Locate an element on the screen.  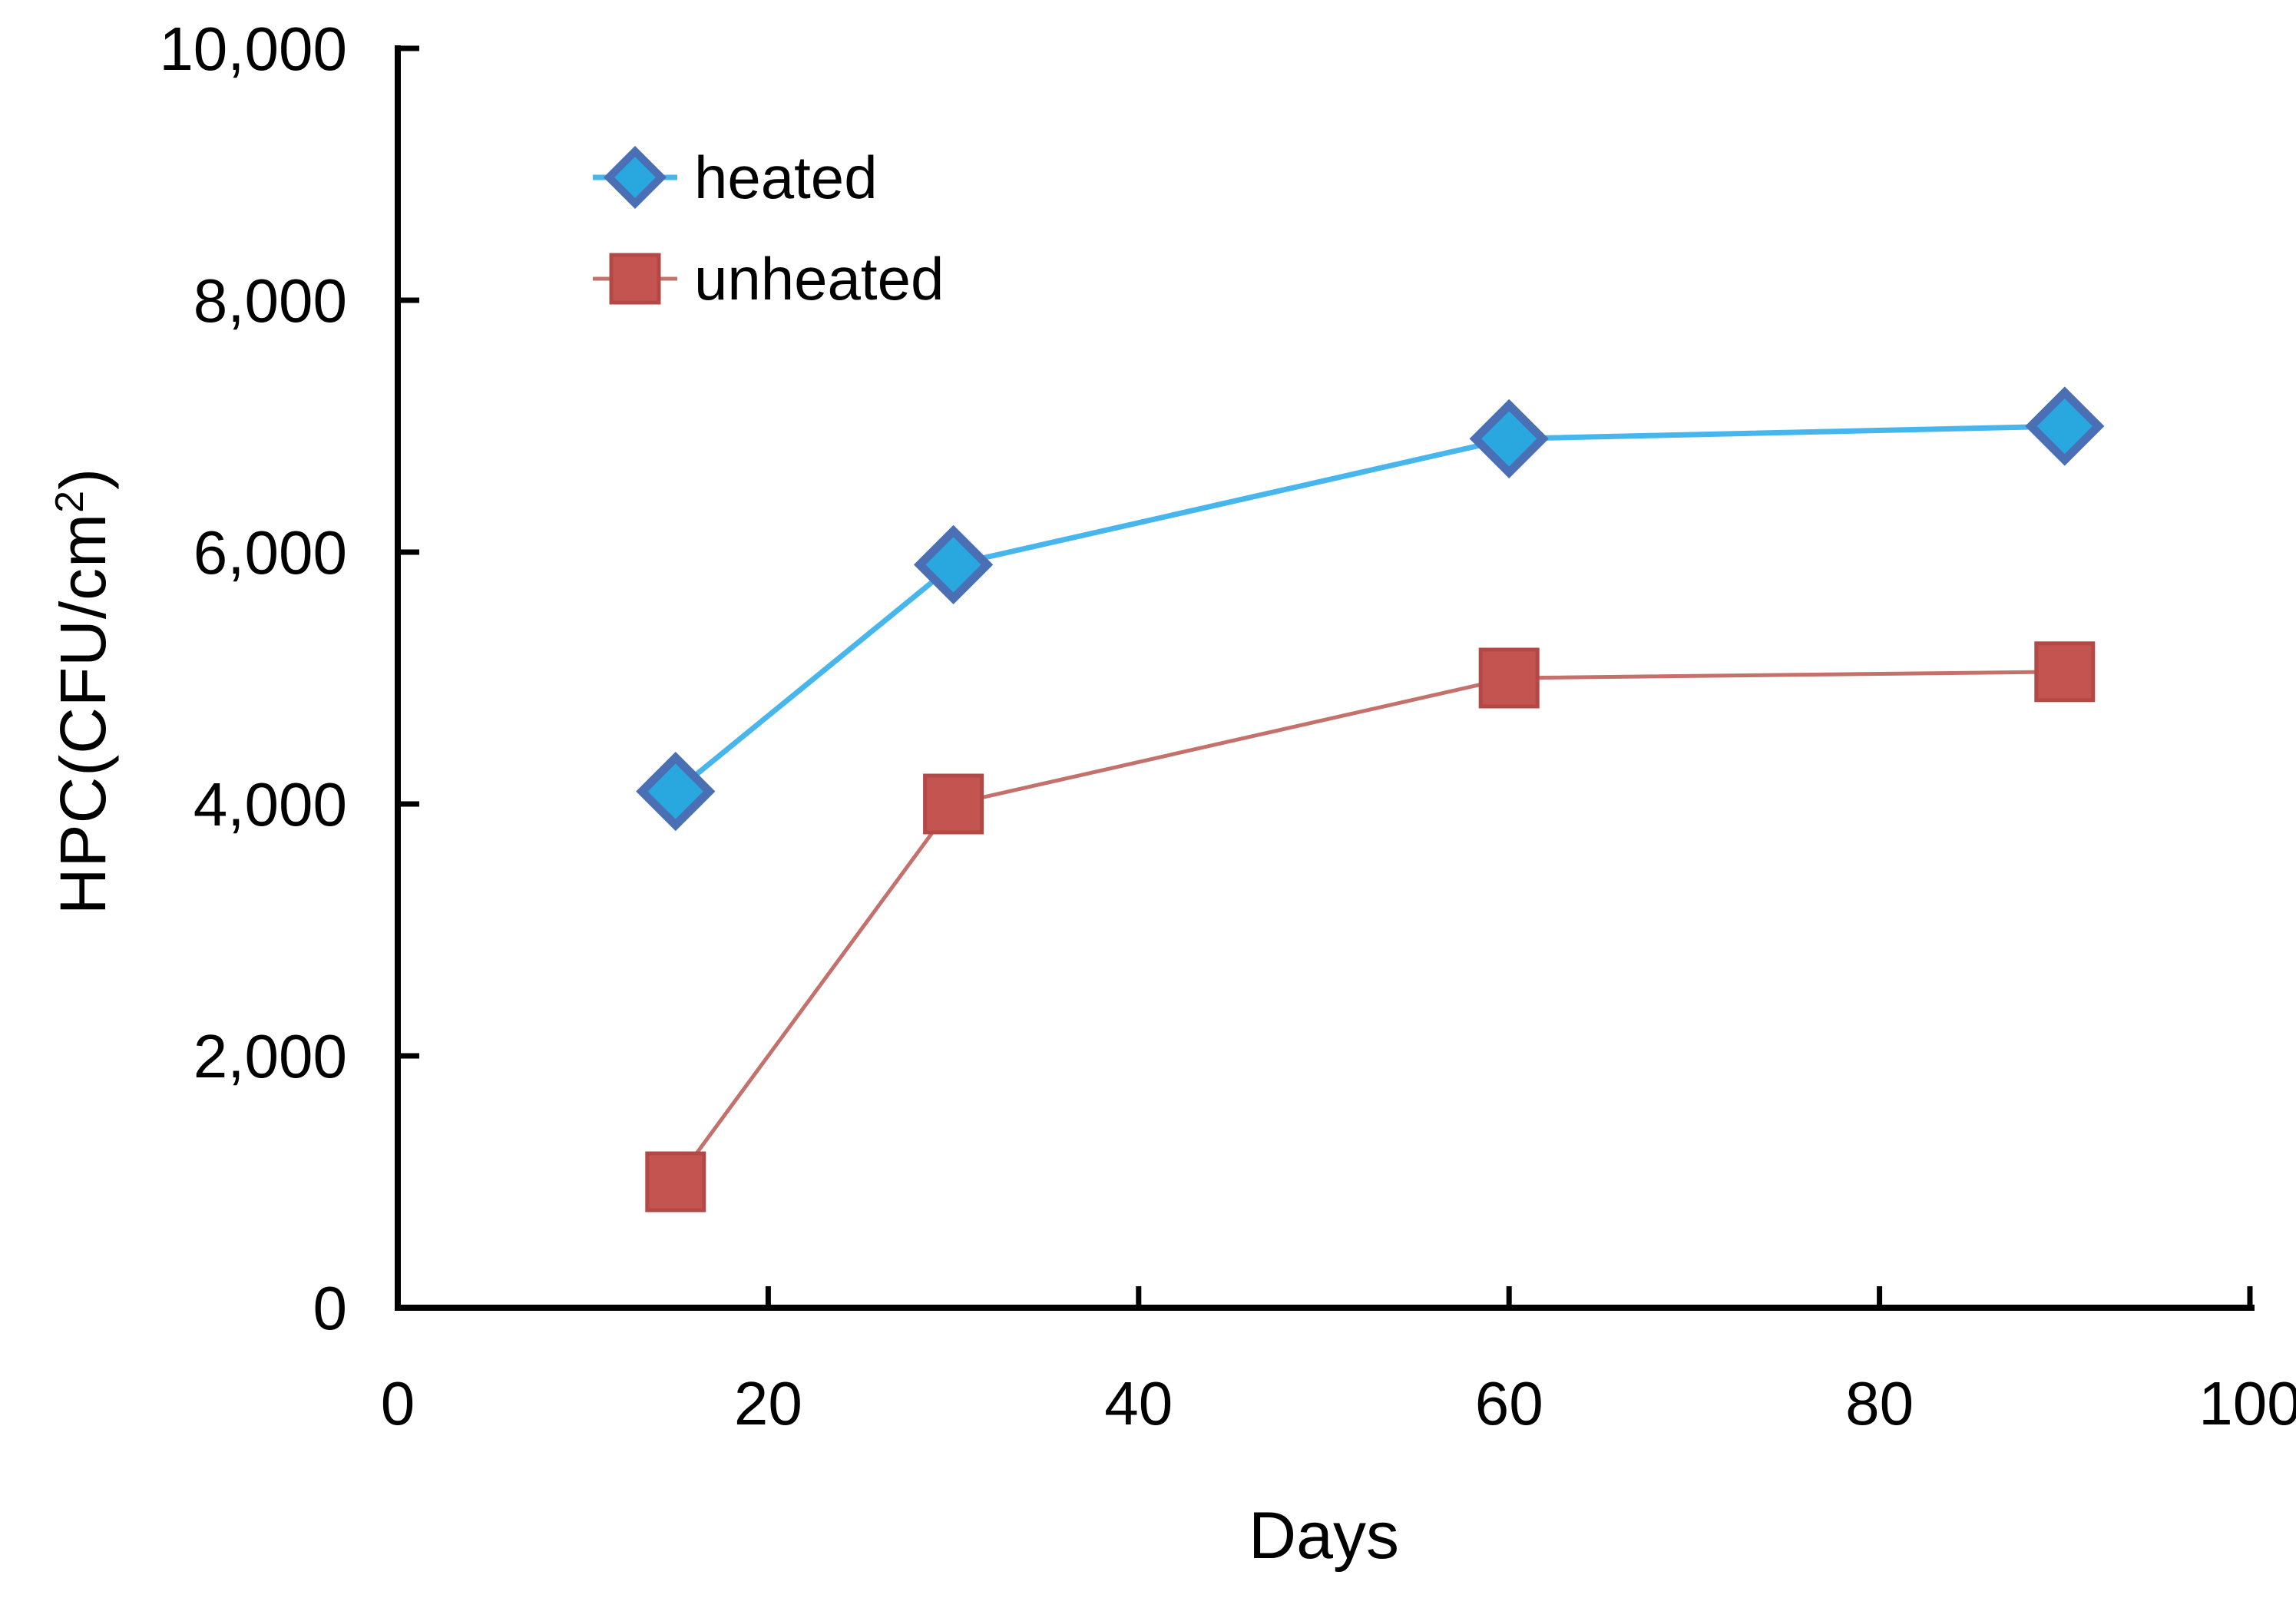
legend-item-unheated: unheated is located at coordinates (768, 279).